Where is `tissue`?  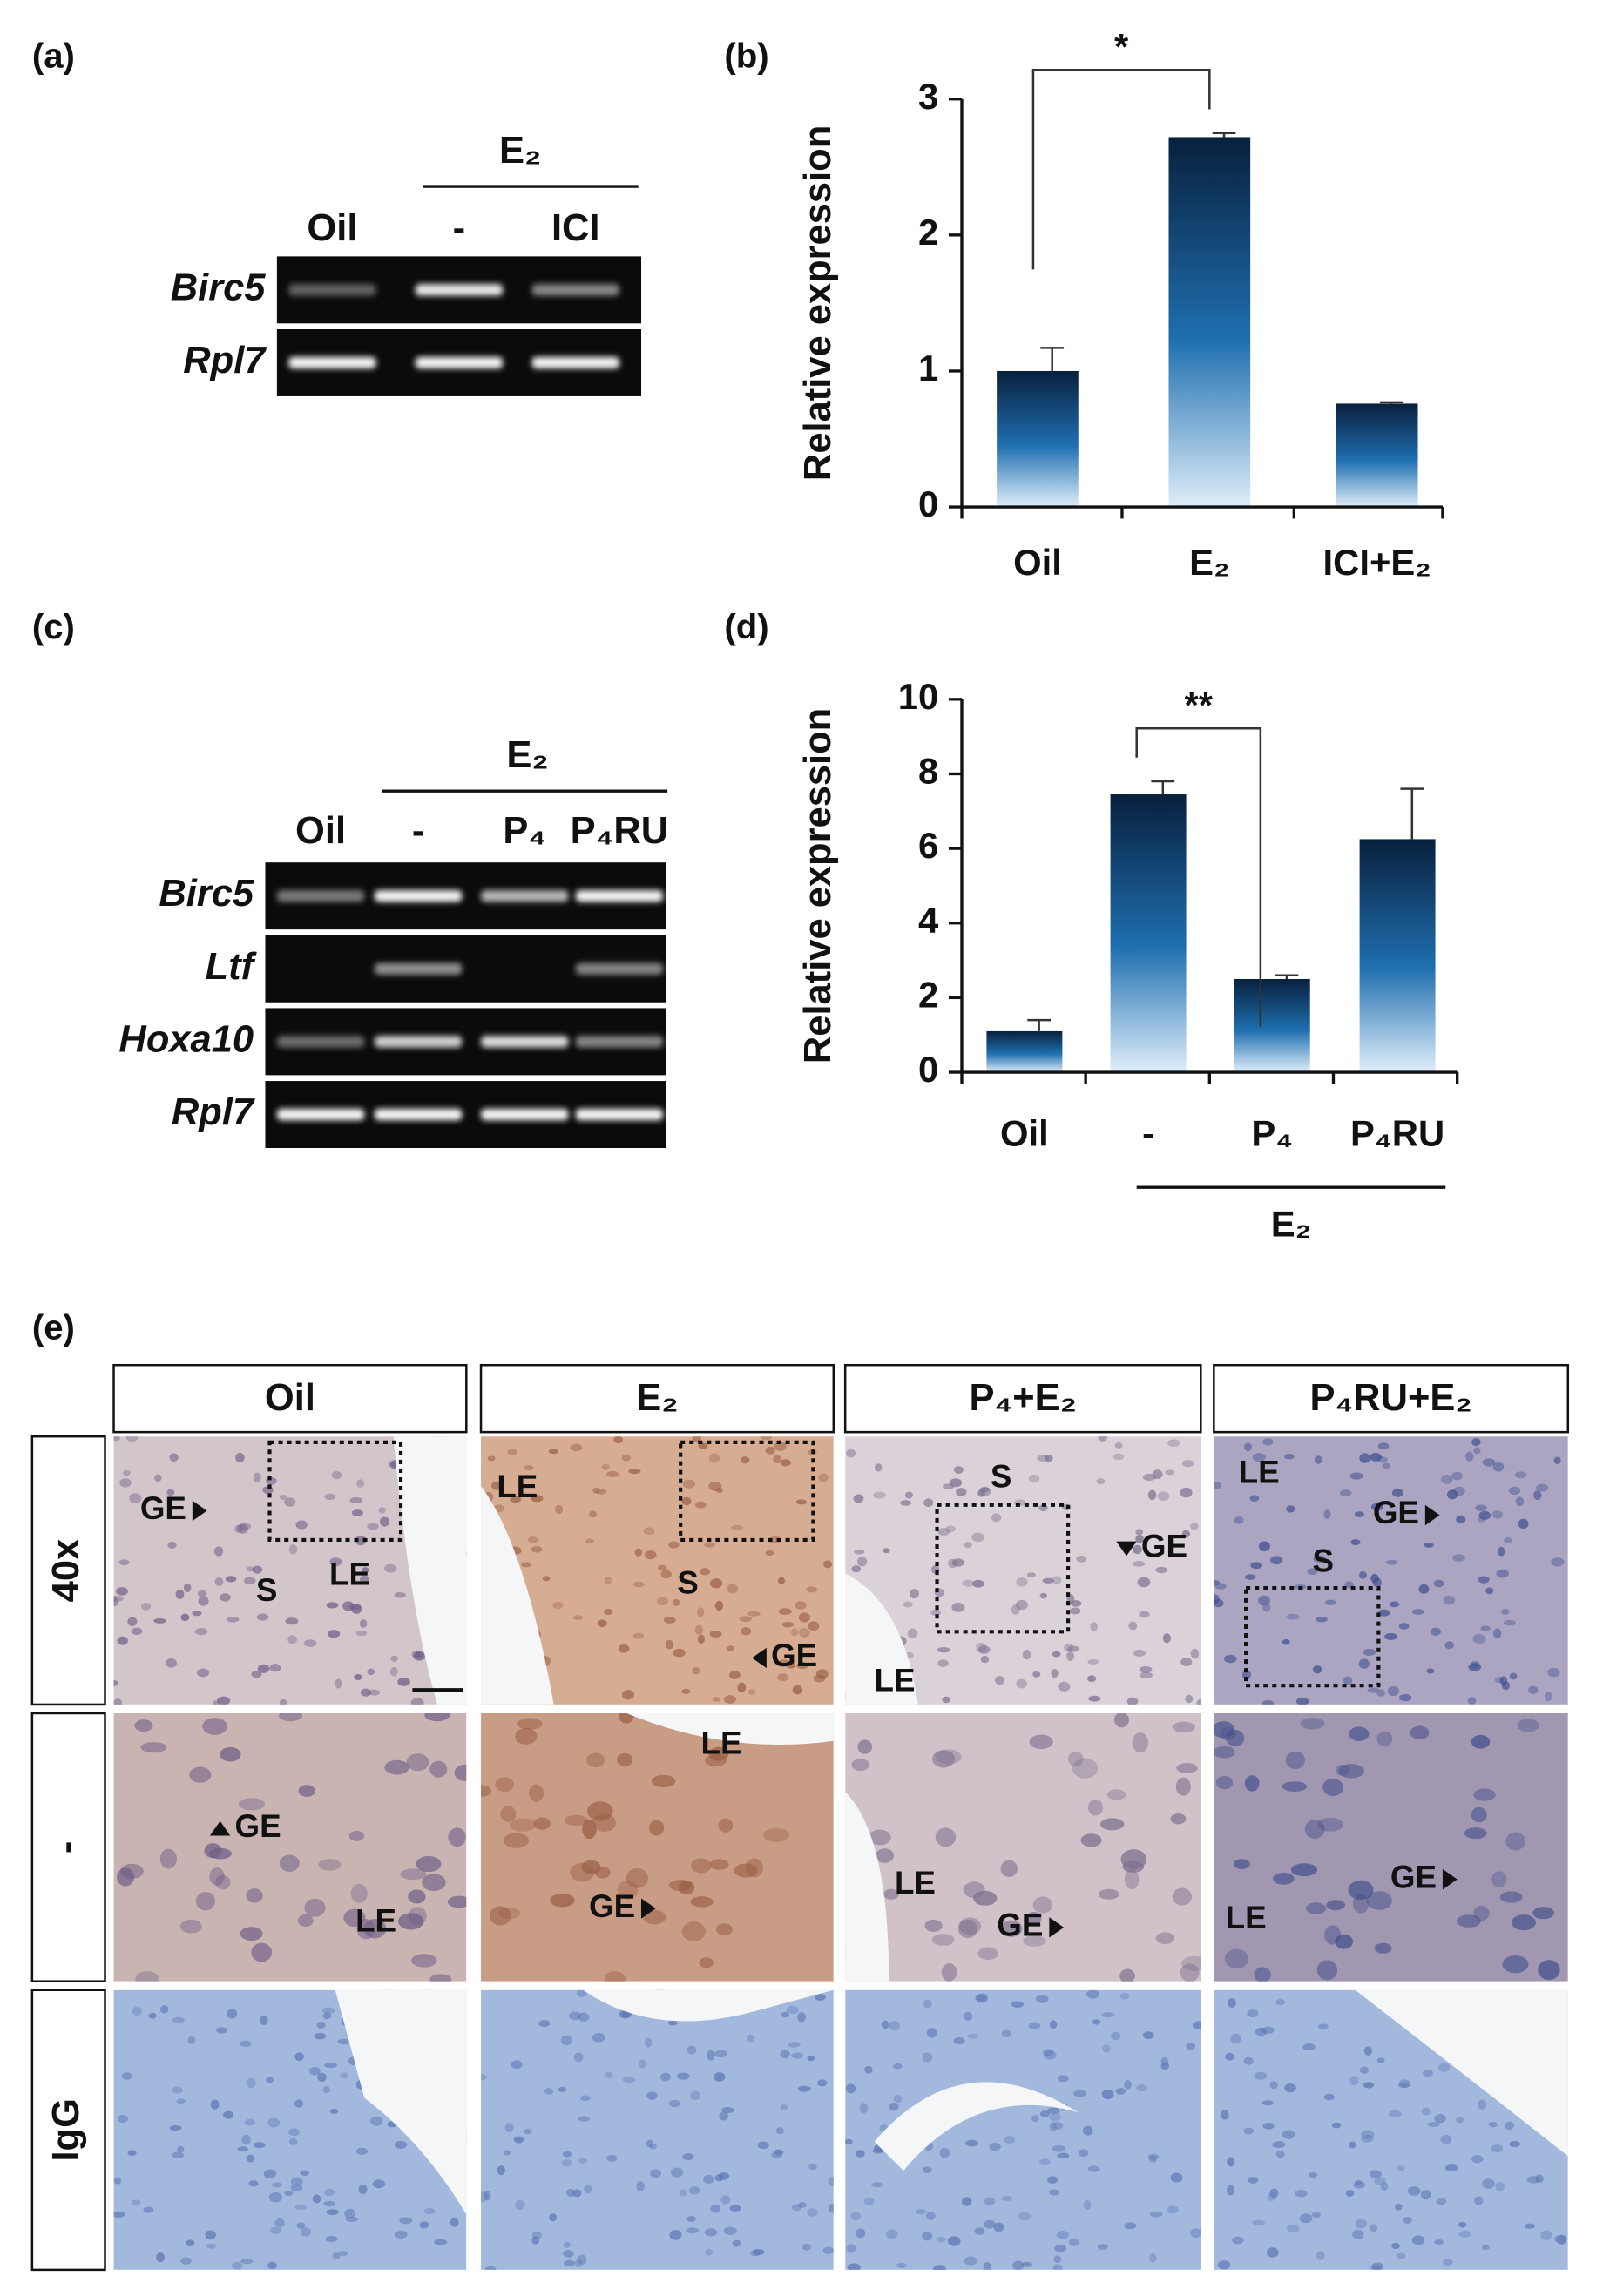 tissue is located at coordinates (657, 1847).